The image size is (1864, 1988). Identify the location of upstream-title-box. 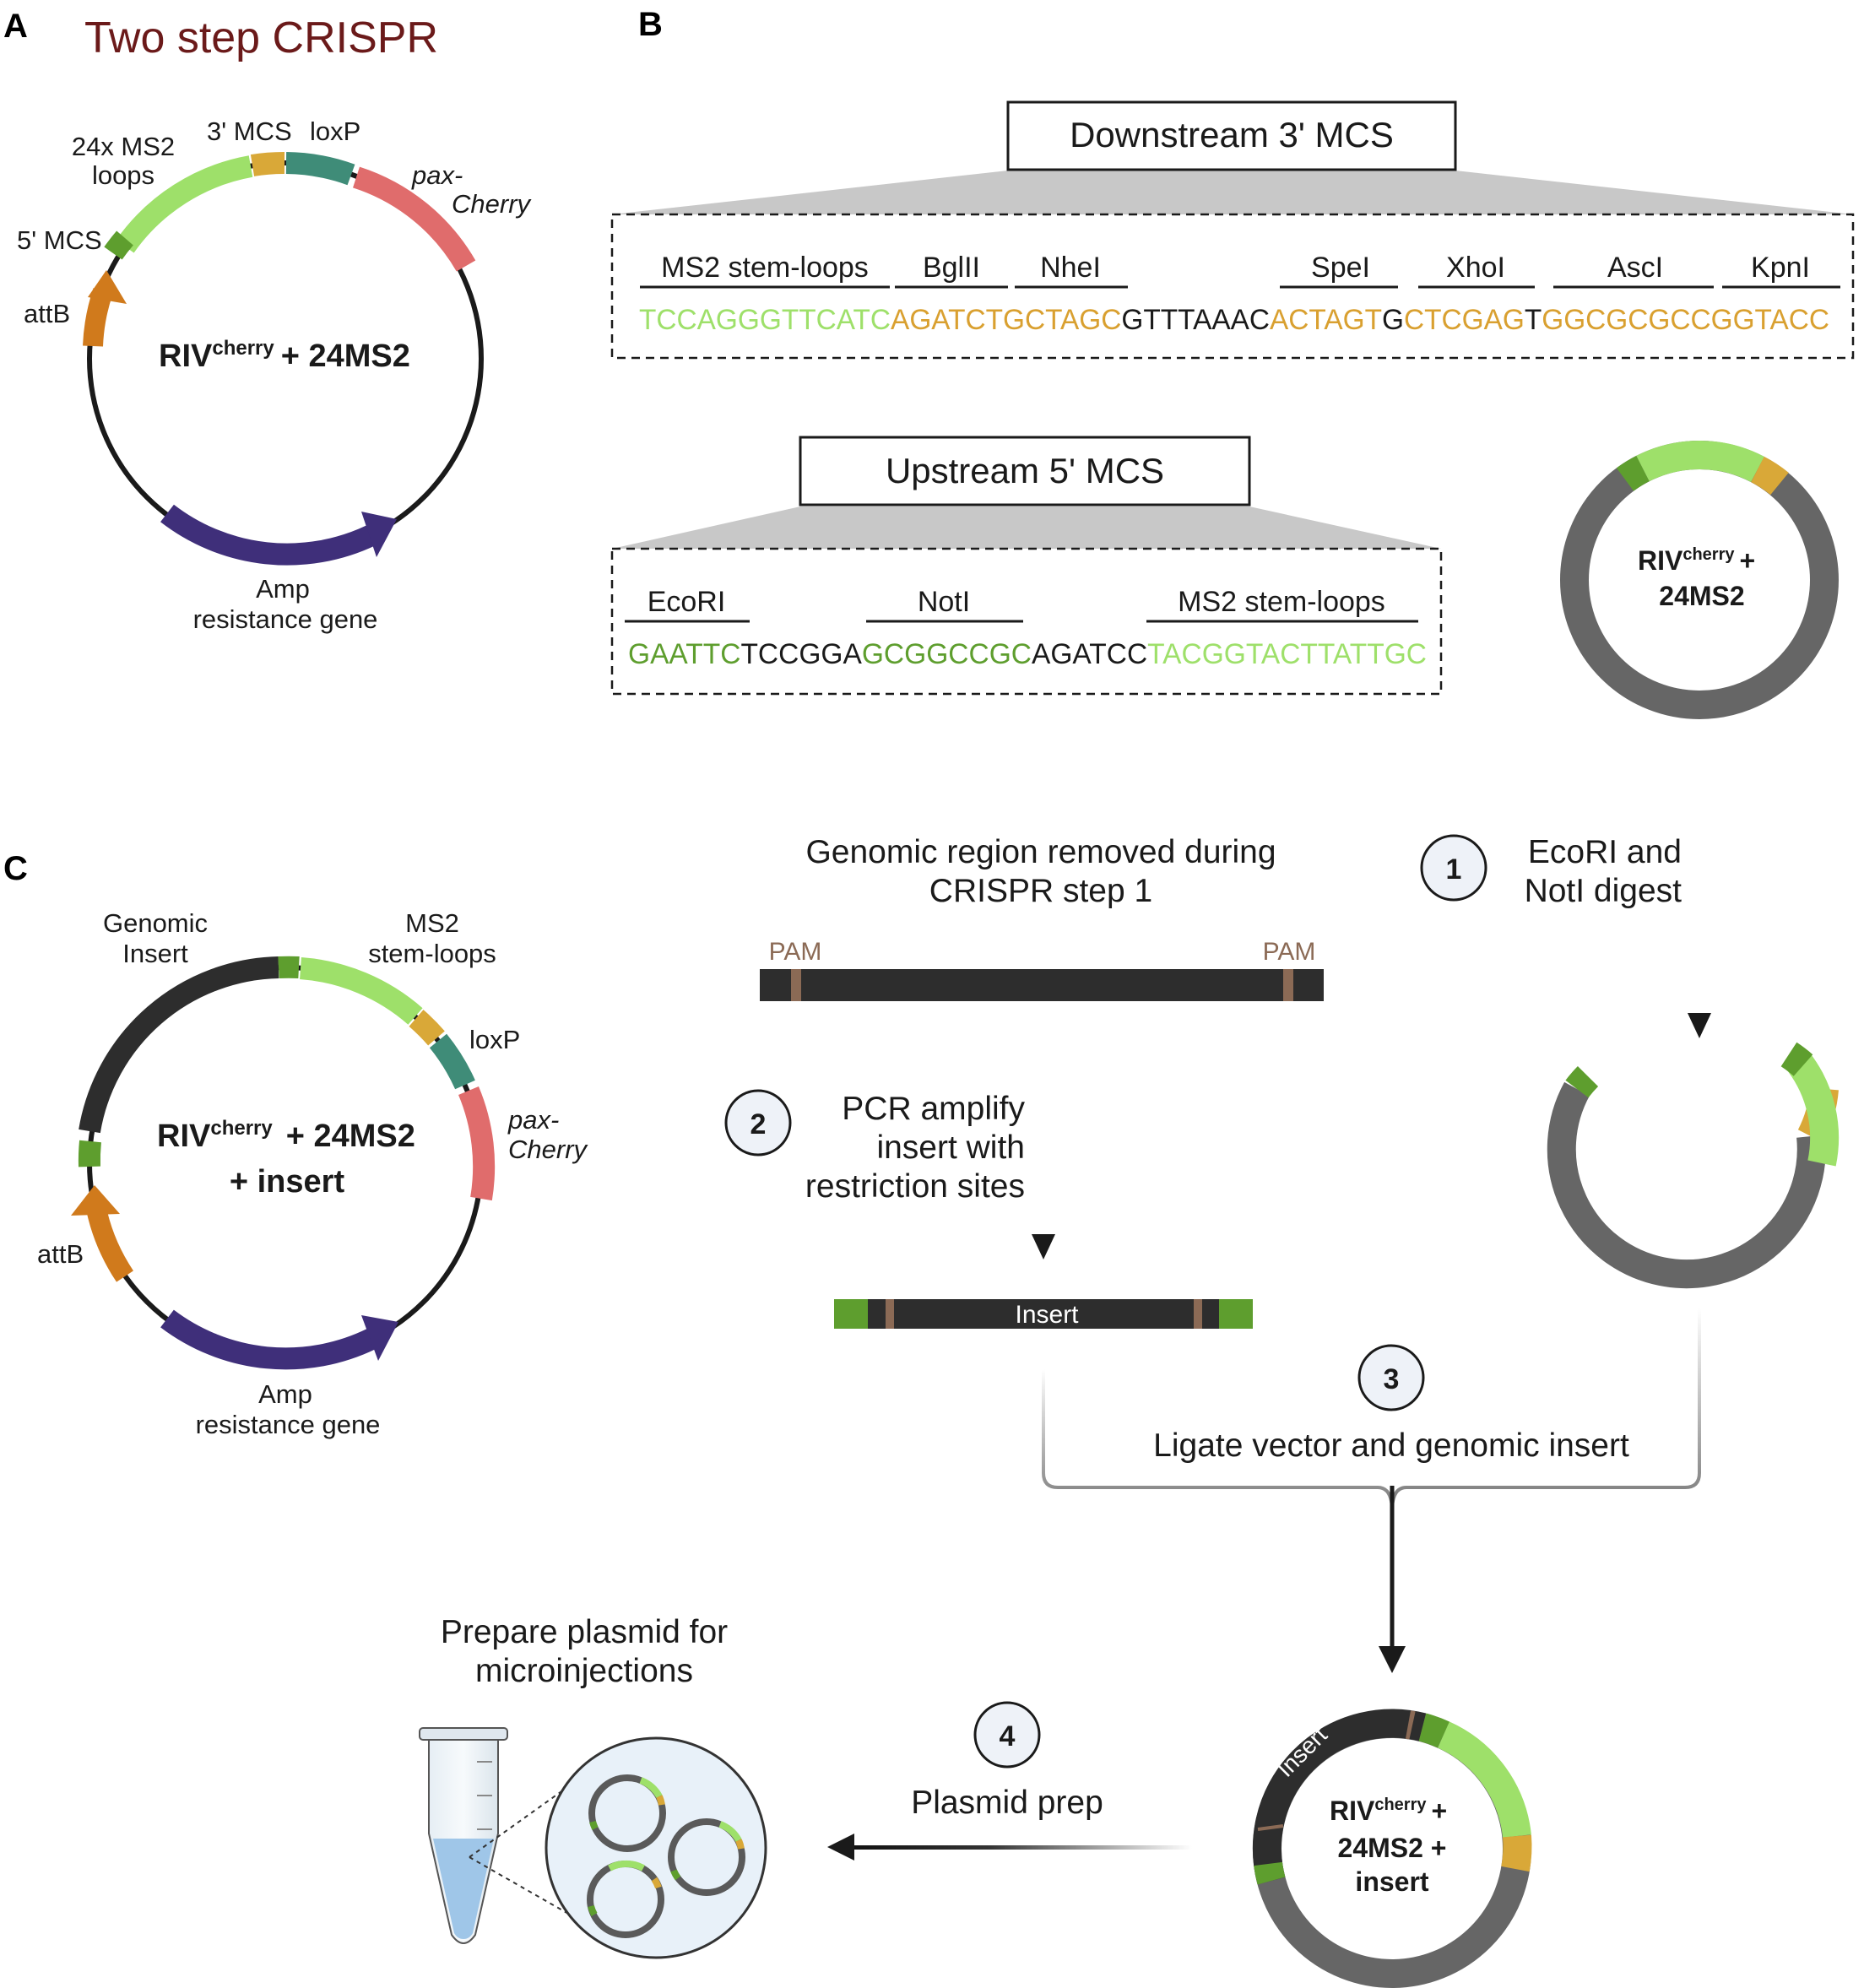
(1025, 471).